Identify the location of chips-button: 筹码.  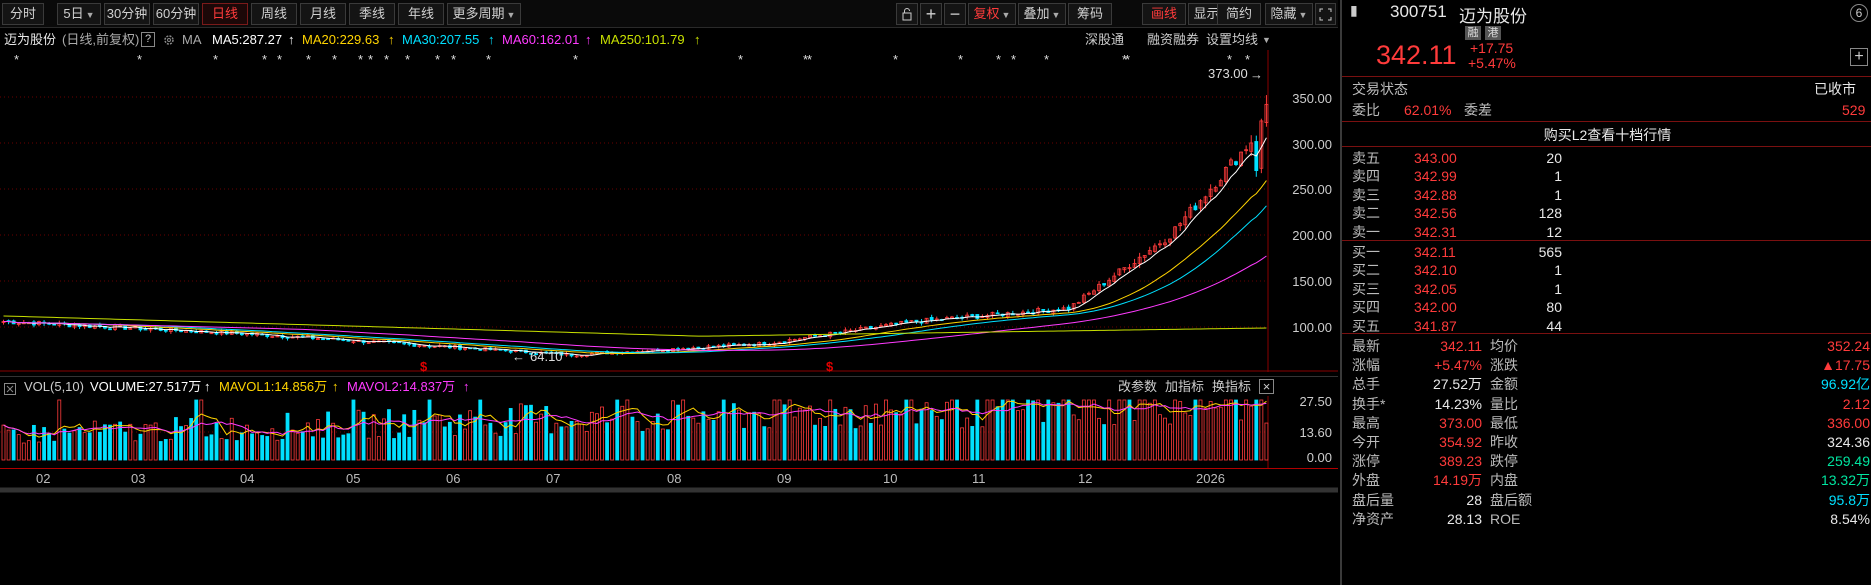
(1090, 14).